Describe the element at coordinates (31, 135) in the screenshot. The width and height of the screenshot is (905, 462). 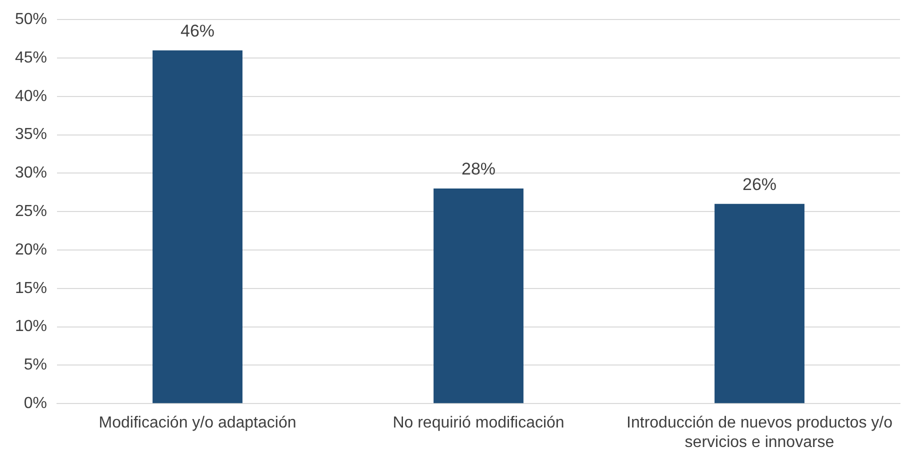
I see `y-tick-label: 35%` at that location.